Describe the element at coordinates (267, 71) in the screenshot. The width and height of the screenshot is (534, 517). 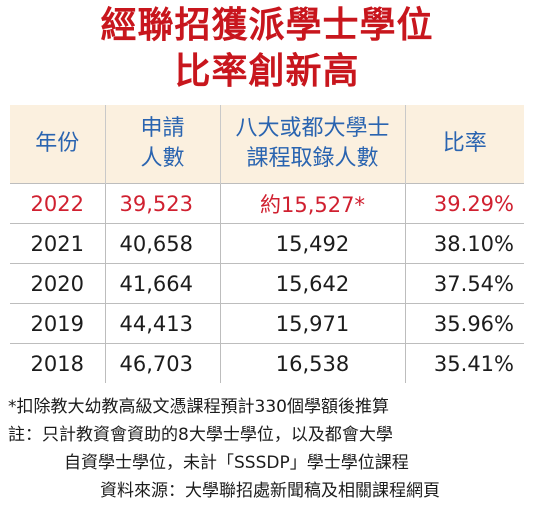
I see `headline-line-2: 比率創新高` at that location.